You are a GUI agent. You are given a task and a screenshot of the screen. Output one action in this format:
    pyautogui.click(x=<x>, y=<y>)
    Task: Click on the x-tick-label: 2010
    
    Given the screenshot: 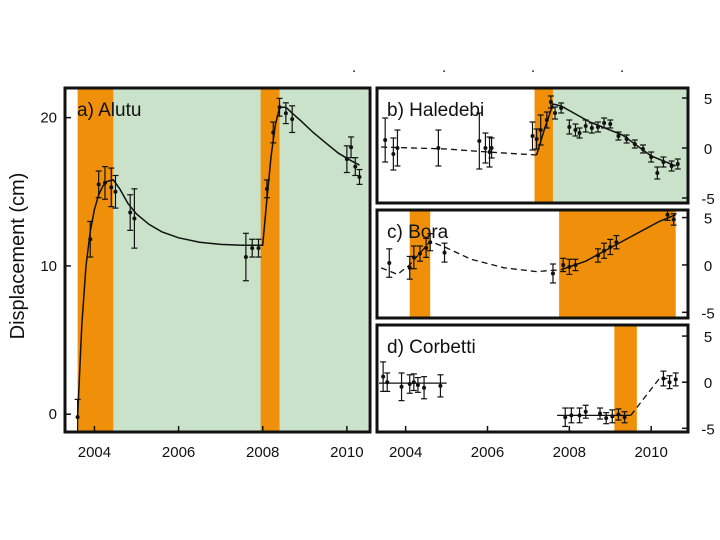 What is the action you would take?
    pyautogui.click(x=346, y=452)
    